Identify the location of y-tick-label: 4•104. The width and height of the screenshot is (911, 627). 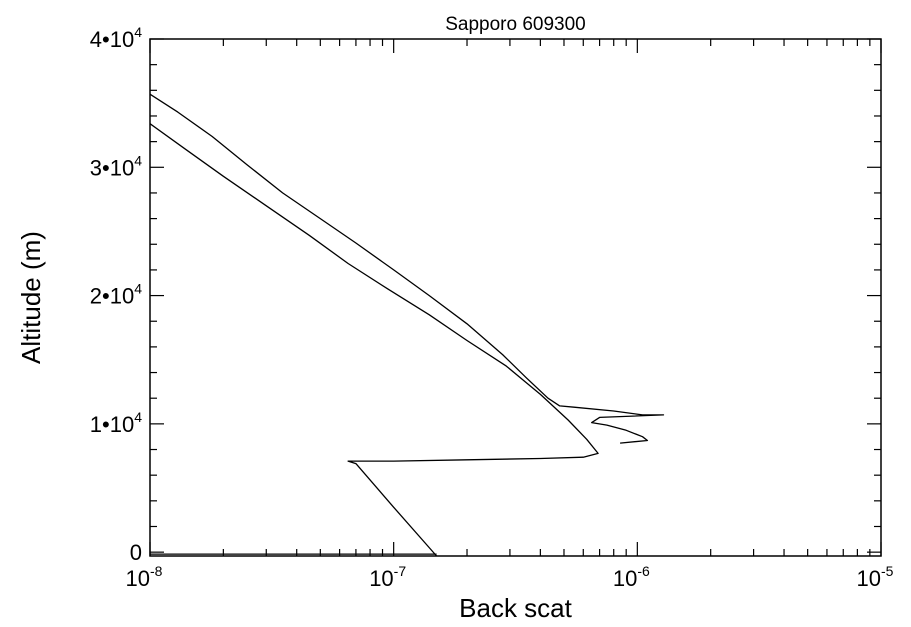
(116, 38).